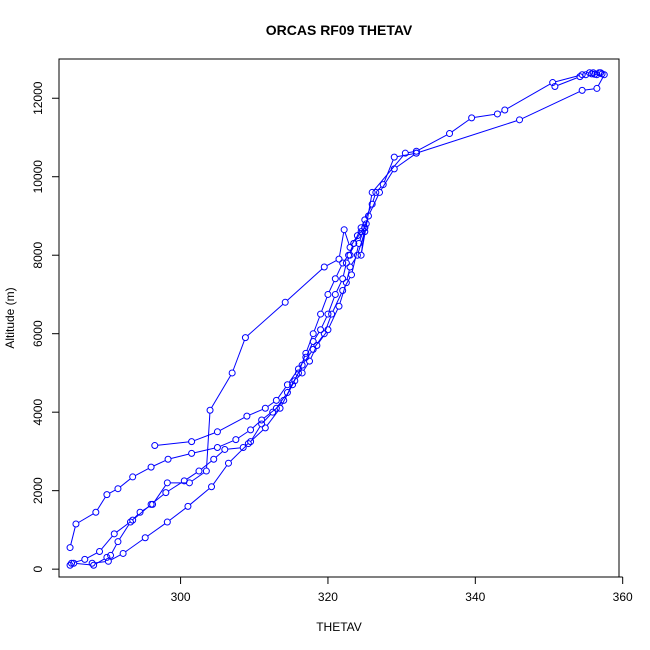 Image resolution: width=650 pixels, height=650 pixels. Describe the element at coordinates (38, 568) in the screenshot. I see `y-tick-label: 0` at that location.